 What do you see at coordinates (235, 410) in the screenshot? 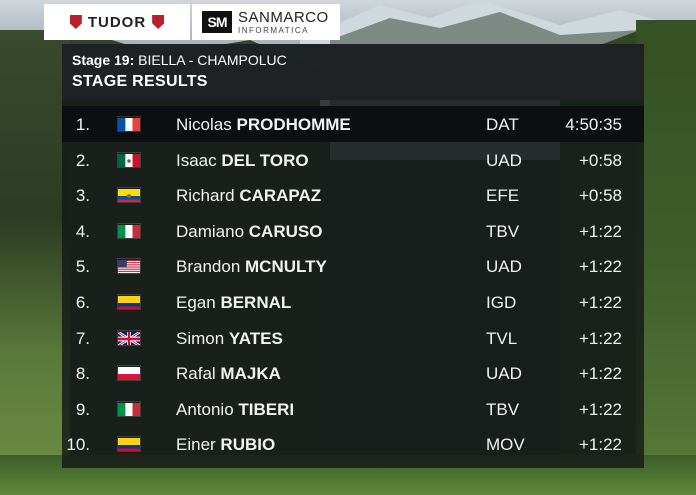
I see `rider-name: Antonio TIBERI` at bounding box center [235, 410].